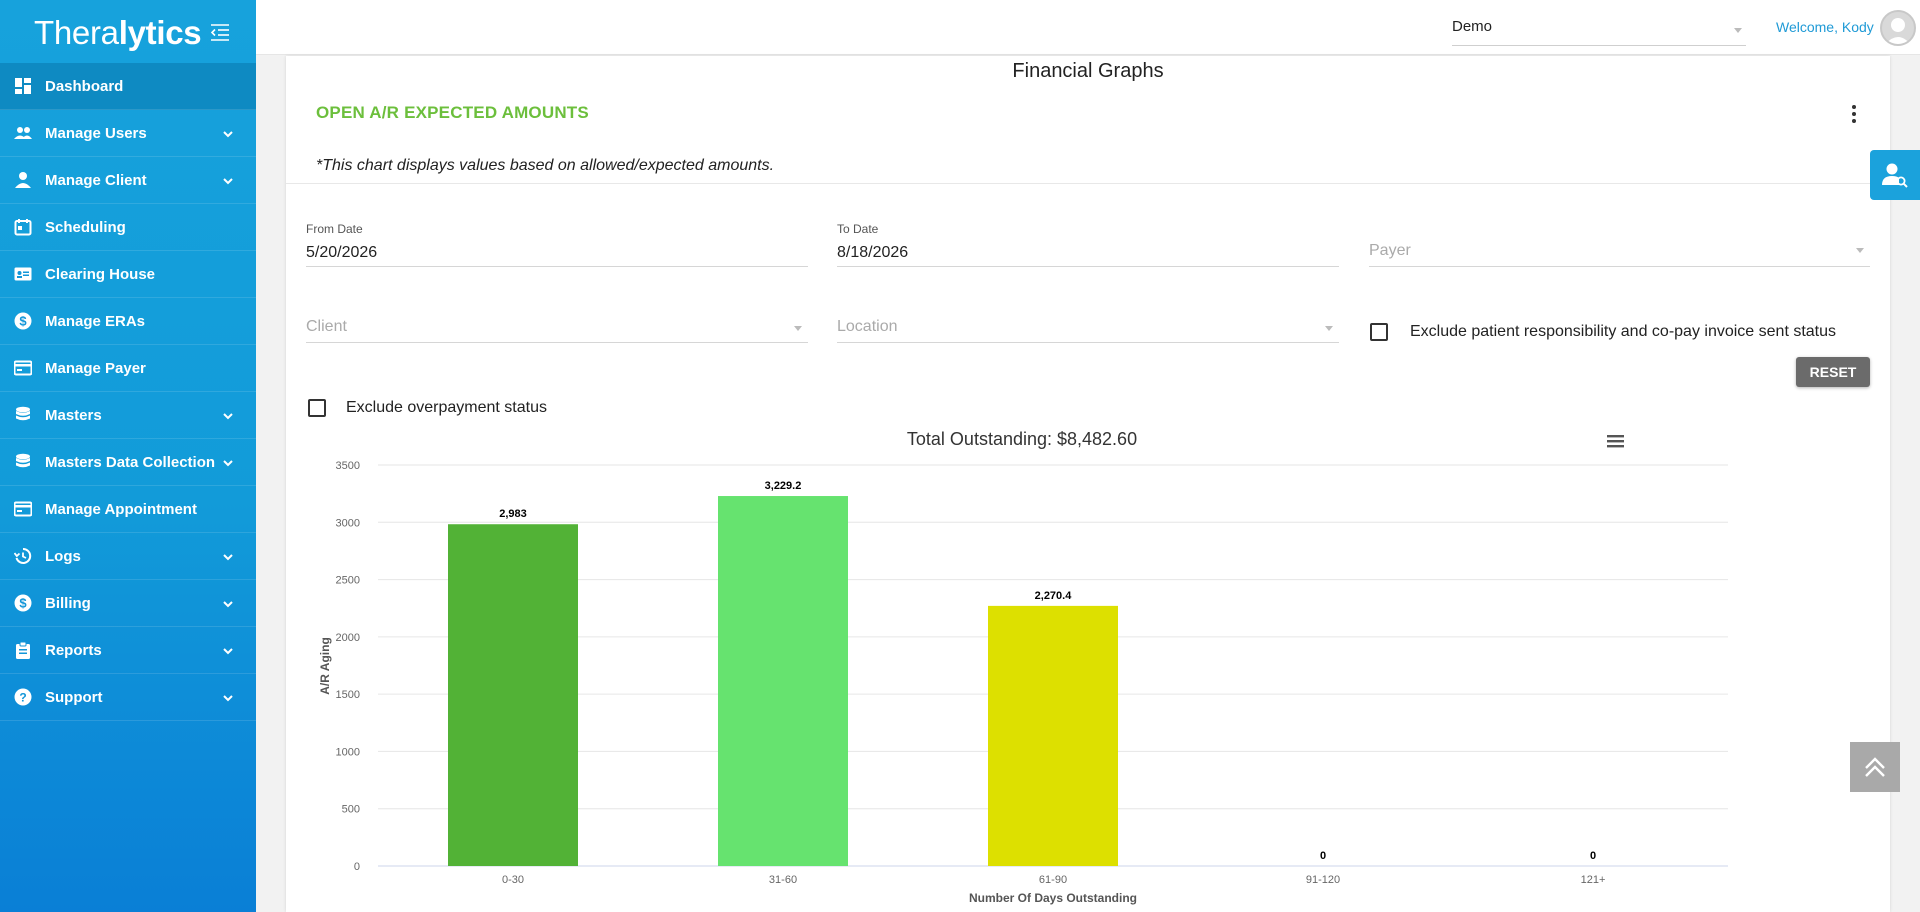 The height and width of the screenshot is (912, 1920). I want to click on sidebar-item-label: Masters, so click(73, 415).